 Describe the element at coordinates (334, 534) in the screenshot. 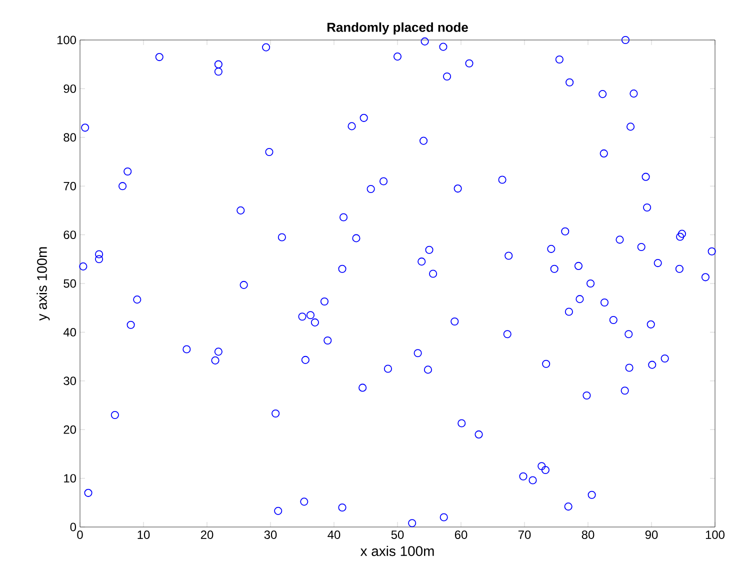

I see `x-tick-label: 40` at that location.